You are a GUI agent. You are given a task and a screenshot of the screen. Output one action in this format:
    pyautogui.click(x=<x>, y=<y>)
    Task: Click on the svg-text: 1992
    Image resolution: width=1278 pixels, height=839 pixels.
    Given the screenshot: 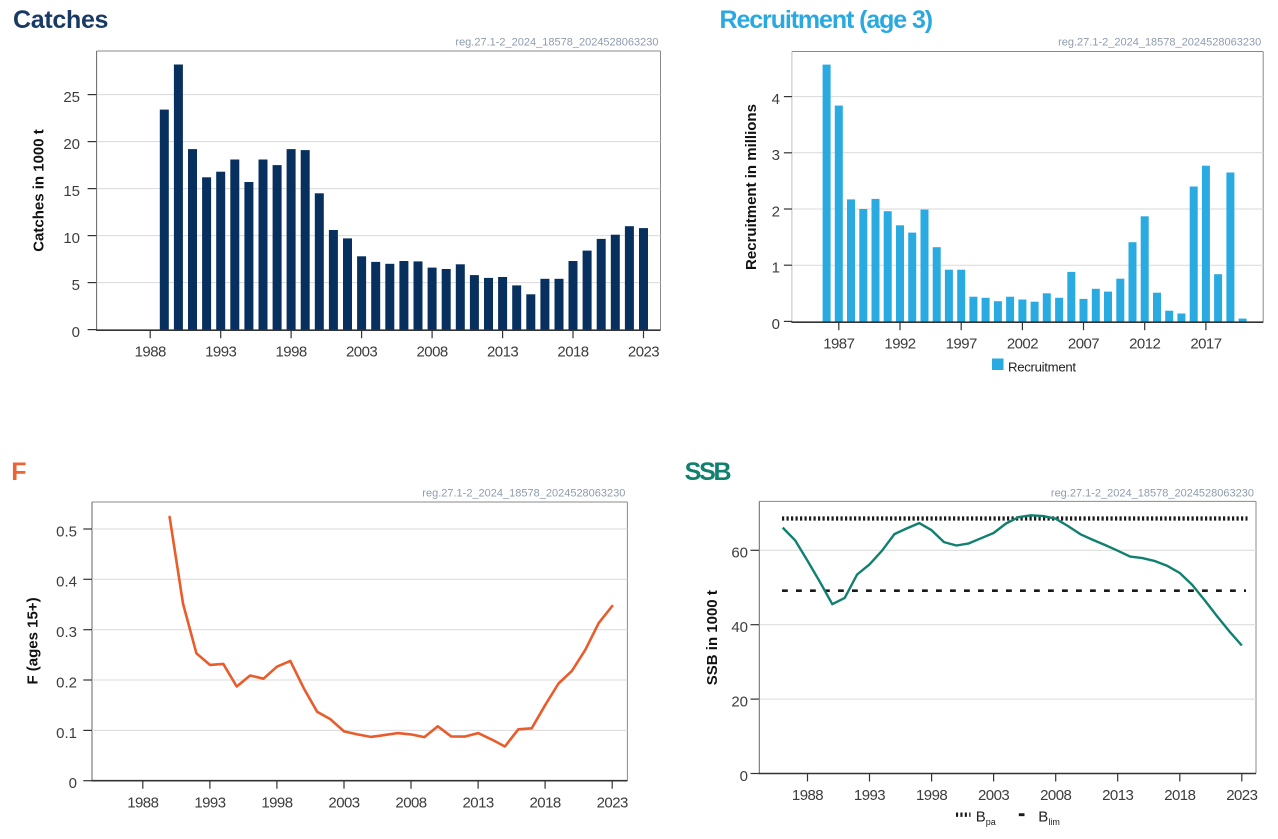 What is the action you would take?
    pyautogui.click(x=899, y=343)
    